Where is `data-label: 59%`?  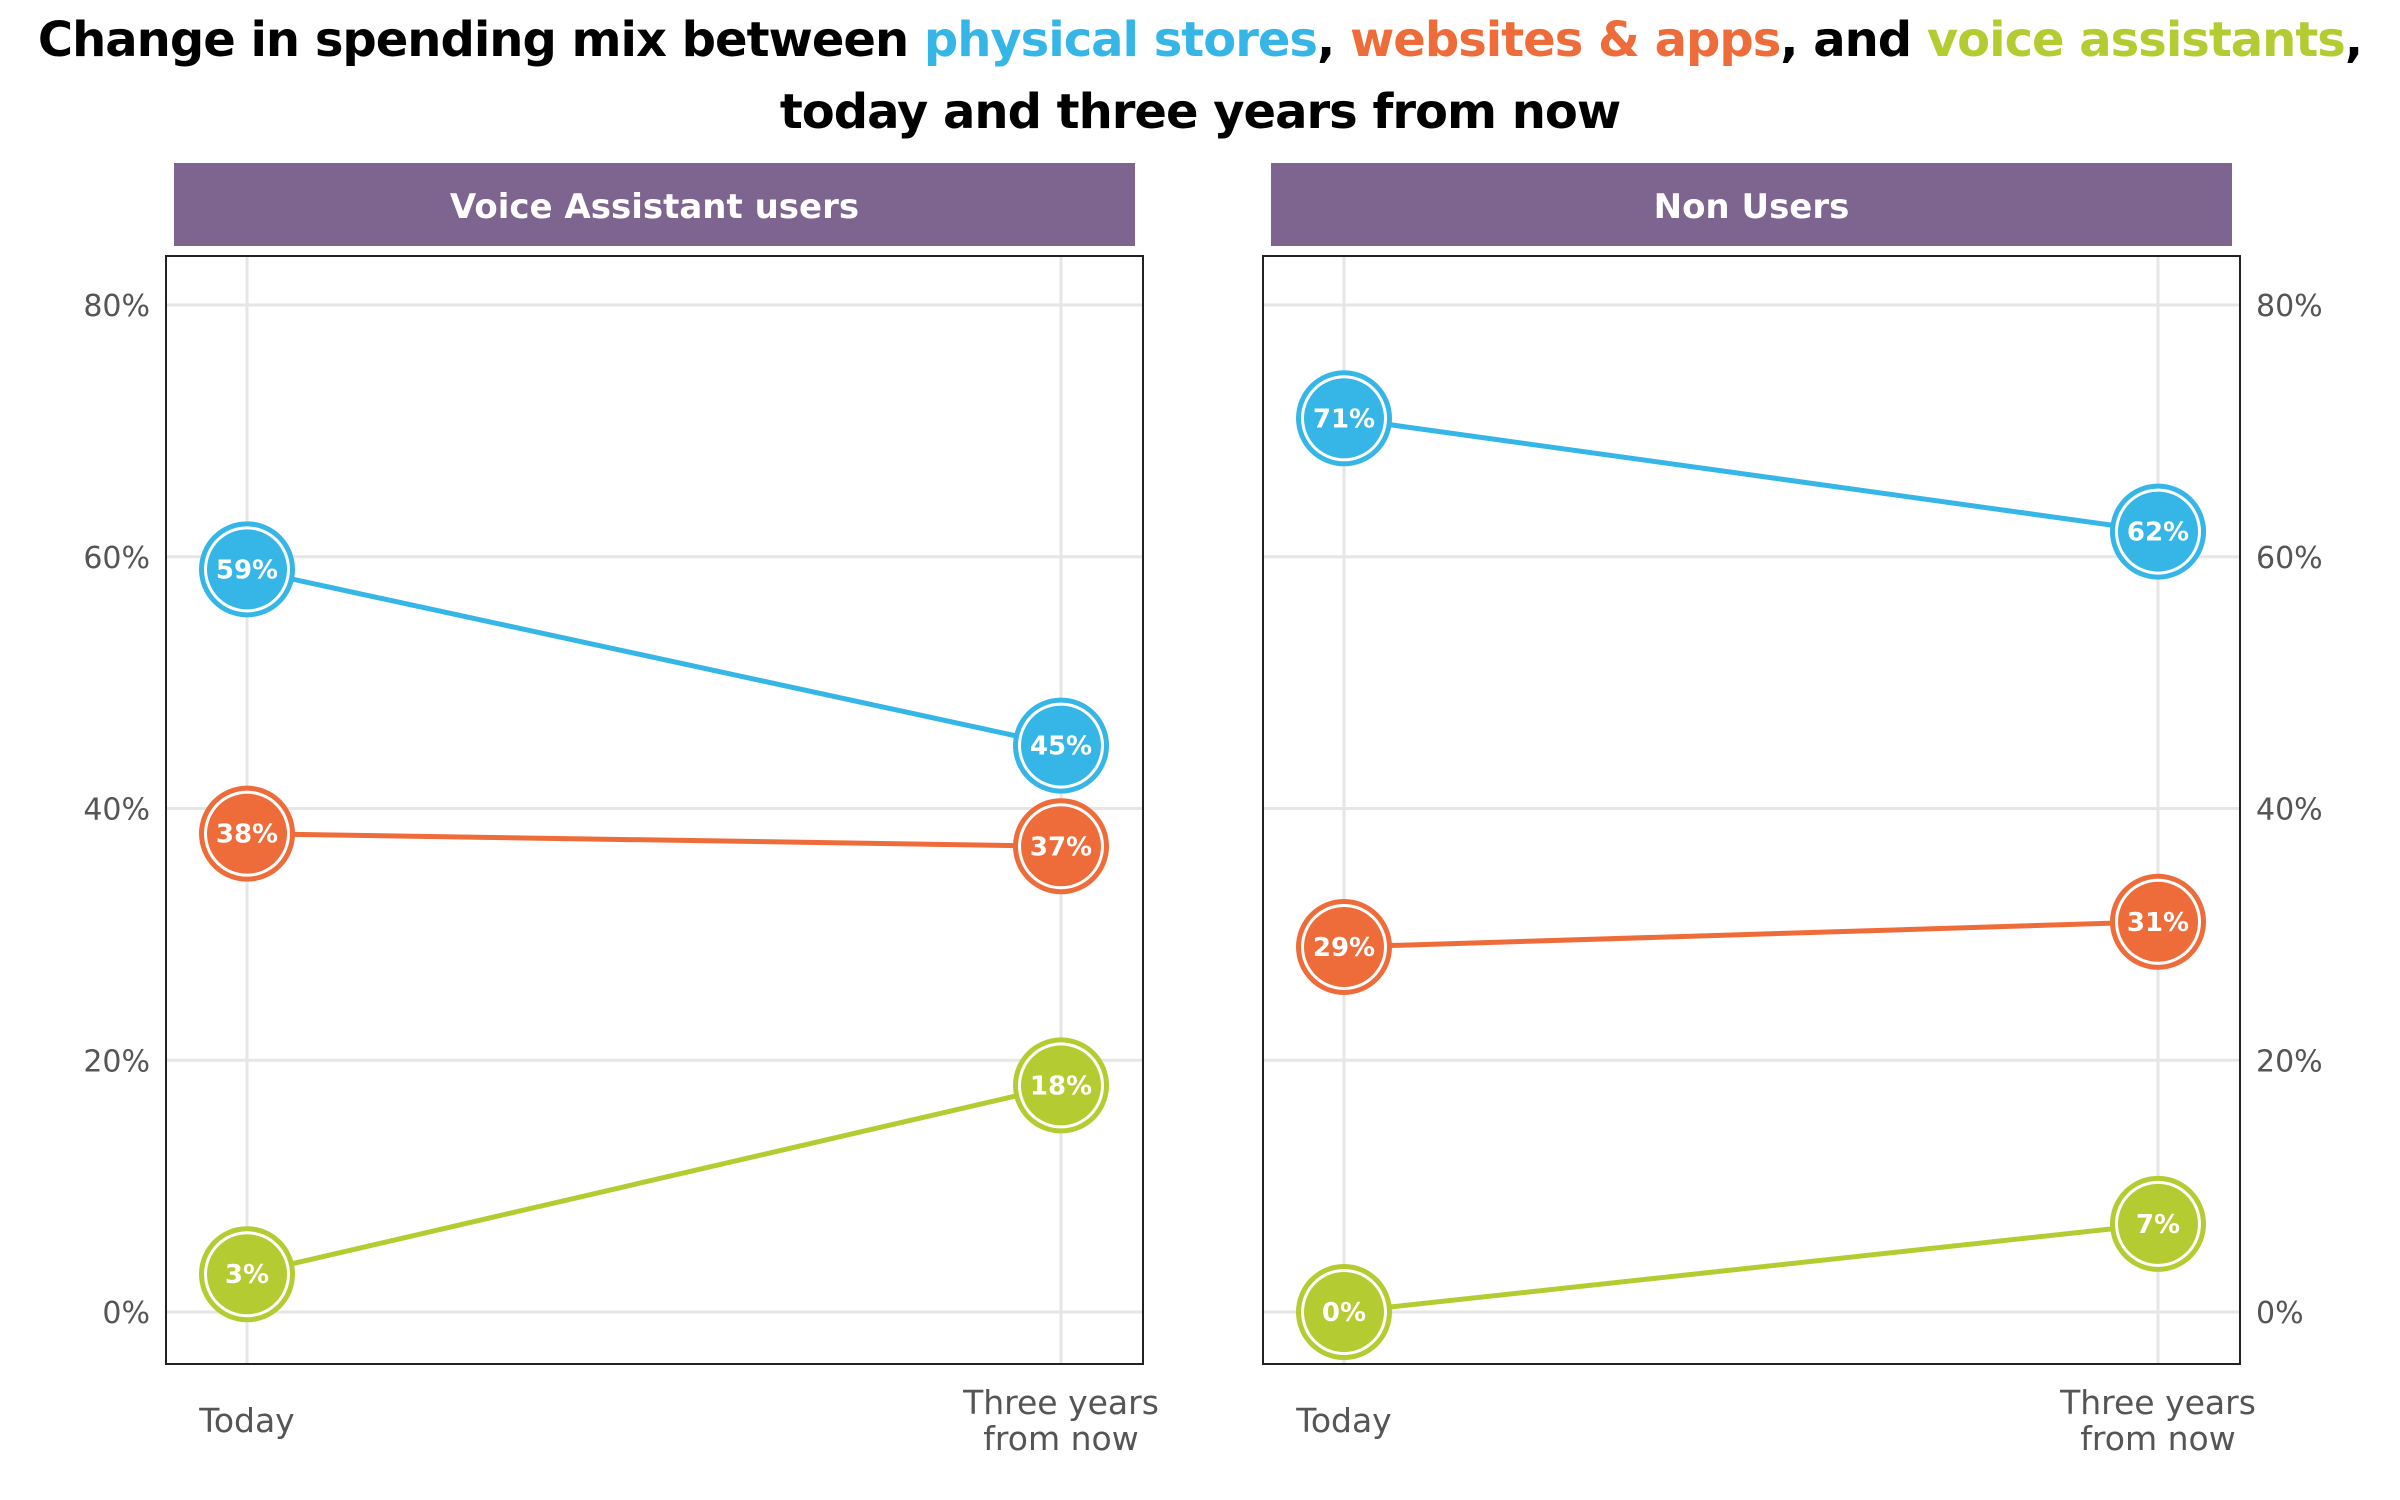 data-label: 59% is located at coordinates (247, 570).